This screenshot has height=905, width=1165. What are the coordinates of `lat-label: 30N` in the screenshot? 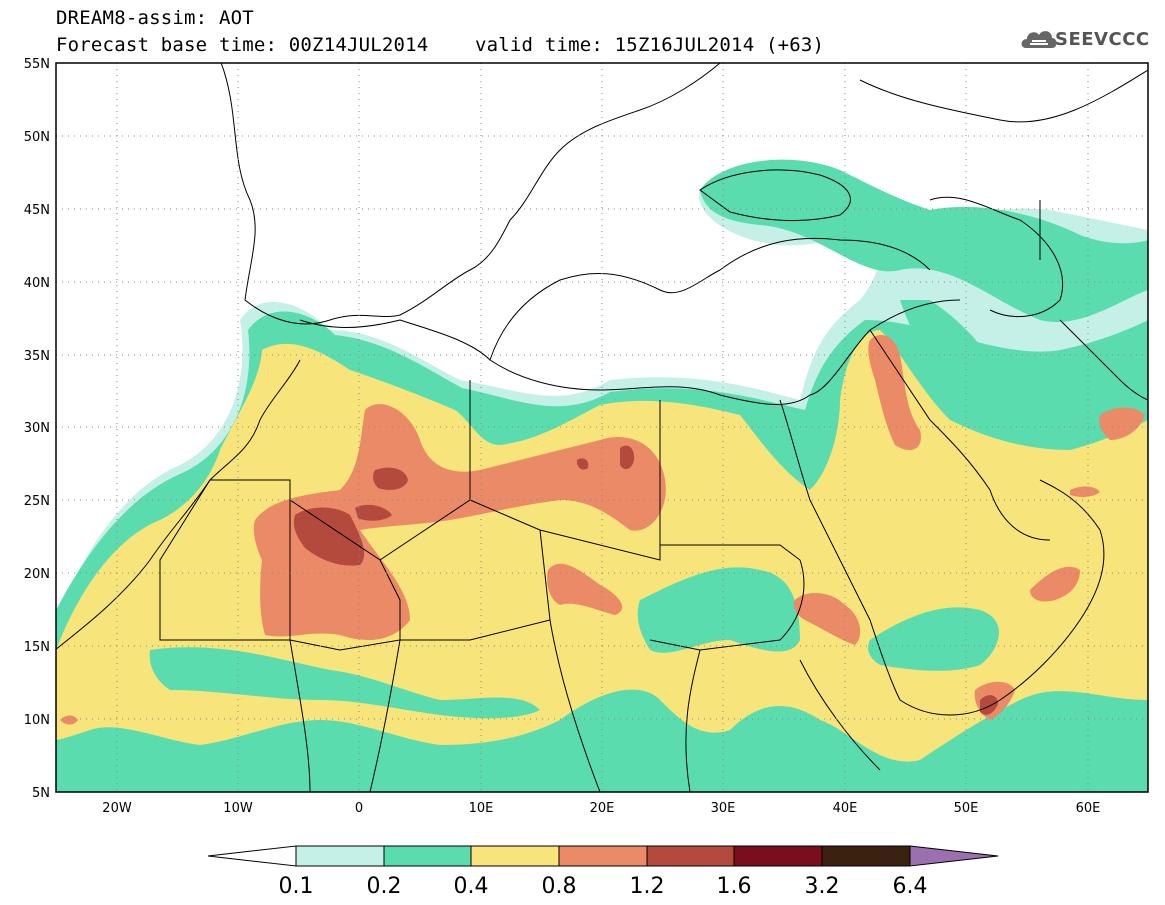 It's located at (37, 428).